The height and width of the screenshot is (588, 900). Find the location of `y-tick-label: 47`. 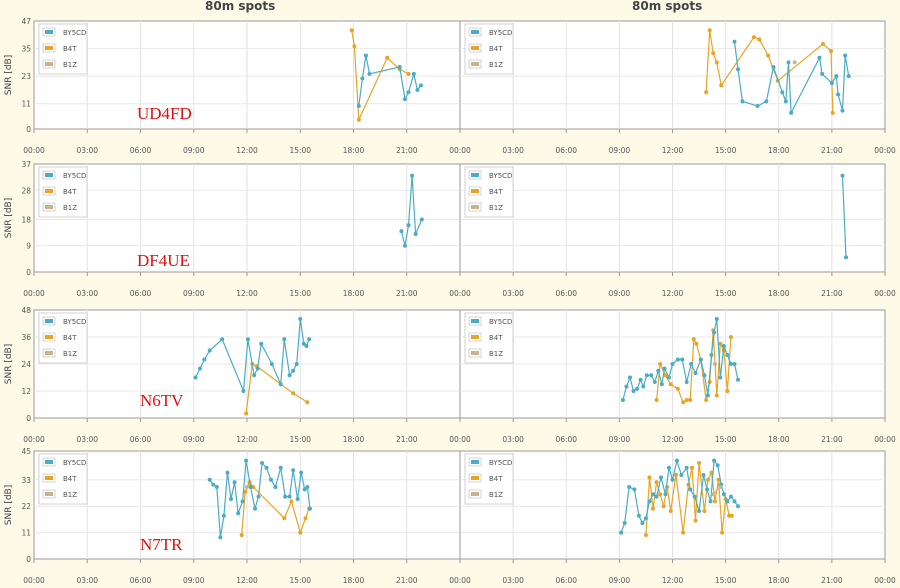

y-tick-label: 47 is located at coordinates (26, 21).